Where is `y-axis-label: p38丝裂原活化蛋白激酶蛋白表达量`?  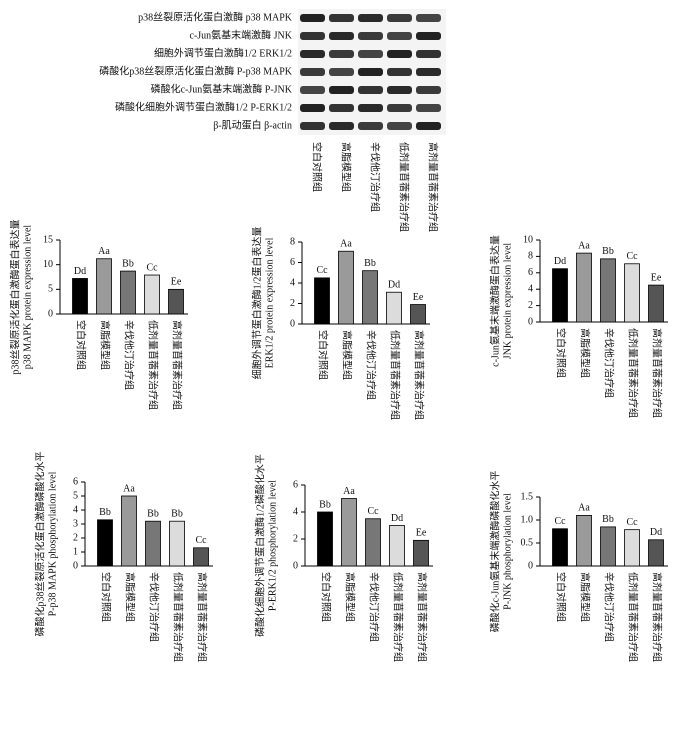
y-axis-label: p38丝裂原活化蛋白激酶蛋白表达量 is located at coordinates (14, 297).